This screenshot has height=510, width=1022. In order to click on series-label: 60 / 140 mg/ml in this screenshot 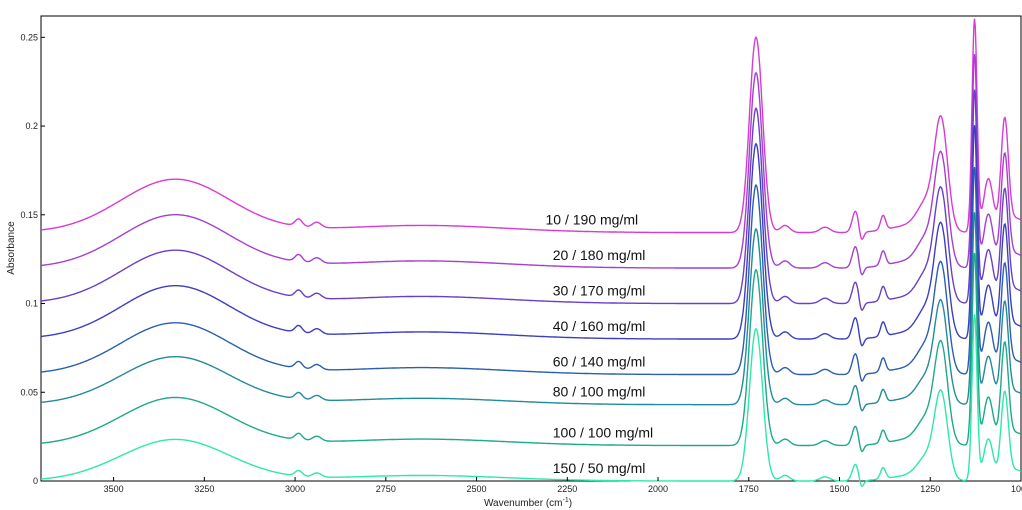, I will do `click(599, 362)`.